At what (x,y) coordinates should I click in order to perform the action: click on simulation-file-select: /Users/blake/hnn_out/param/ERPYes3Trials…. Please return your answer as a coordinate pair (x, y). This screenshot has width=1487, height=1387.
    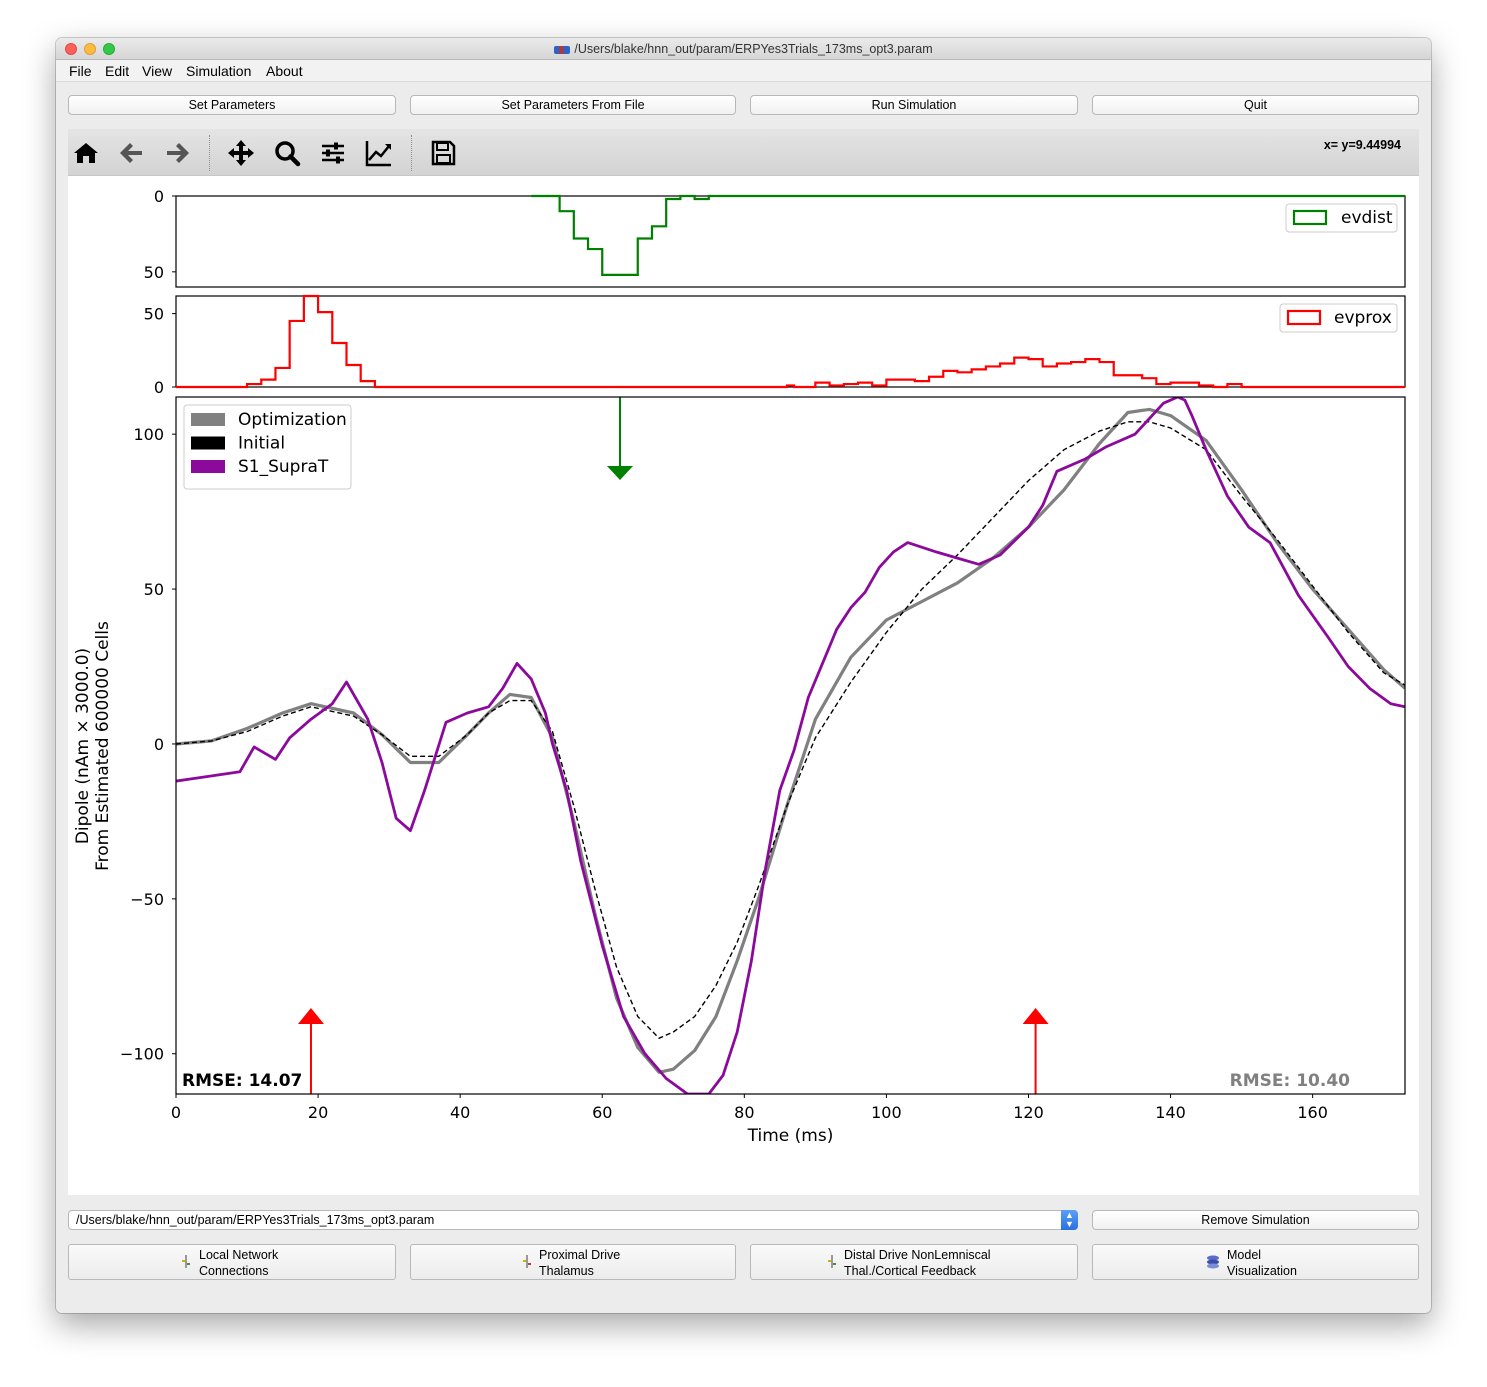
    Looking at the image, I should click on (573, 1220).